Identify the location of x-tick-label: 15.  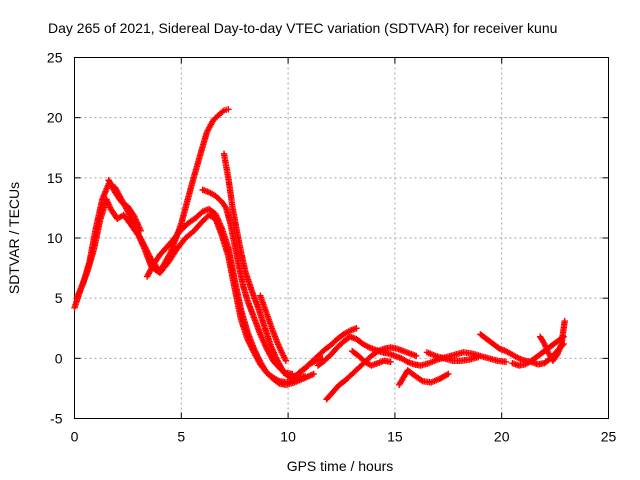
(395, 437).